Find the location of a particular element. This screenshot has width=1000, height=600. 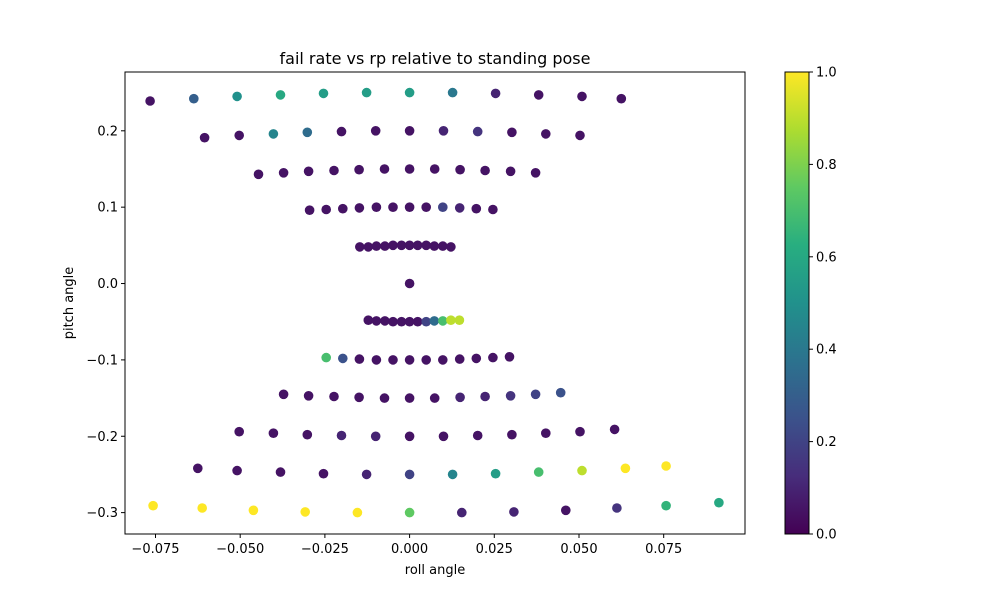

y-tick-label: −0.2 is located at coordinates (102, 437).